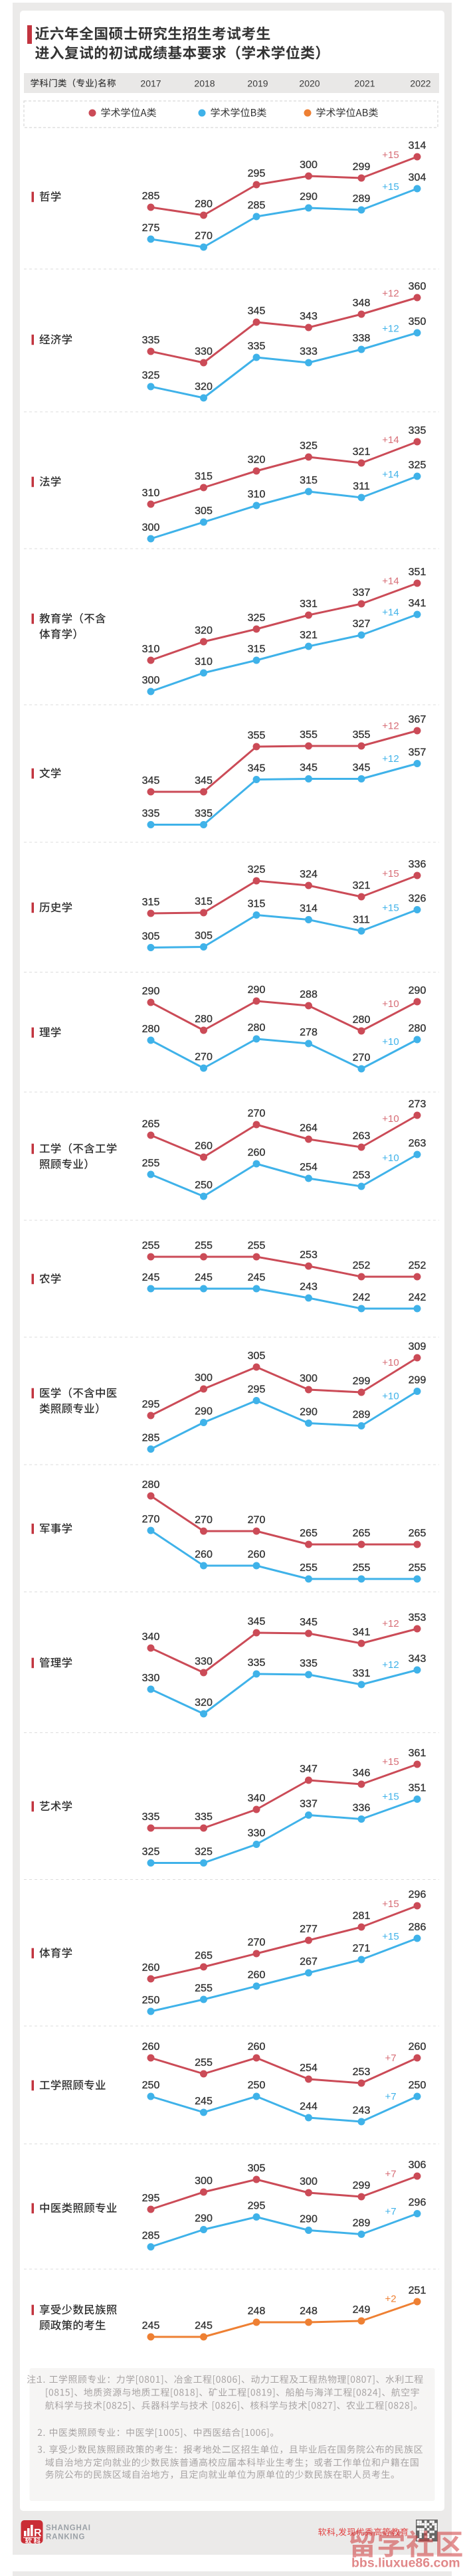 The width and height of the screenshot is (467, 2576). What do you see at coordinates (391, 1158) in the screenshot?
I see `svg-text: +10` at bounding box center [391, 1158].